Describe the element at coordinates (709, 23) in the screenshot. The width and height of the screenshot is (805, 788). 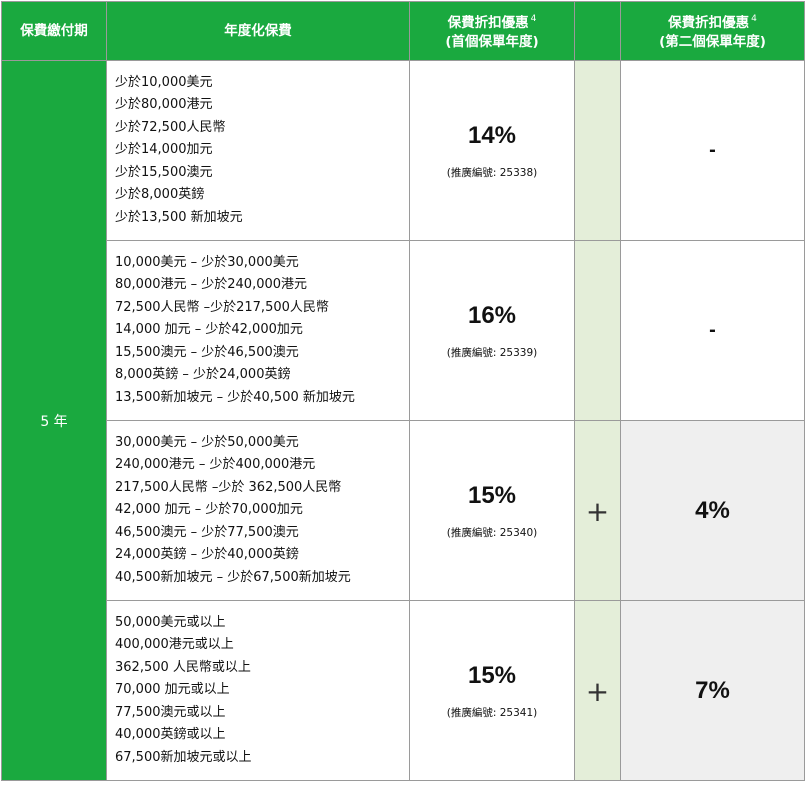
I see `header-second-title: 保費折扣優惠` at that location.